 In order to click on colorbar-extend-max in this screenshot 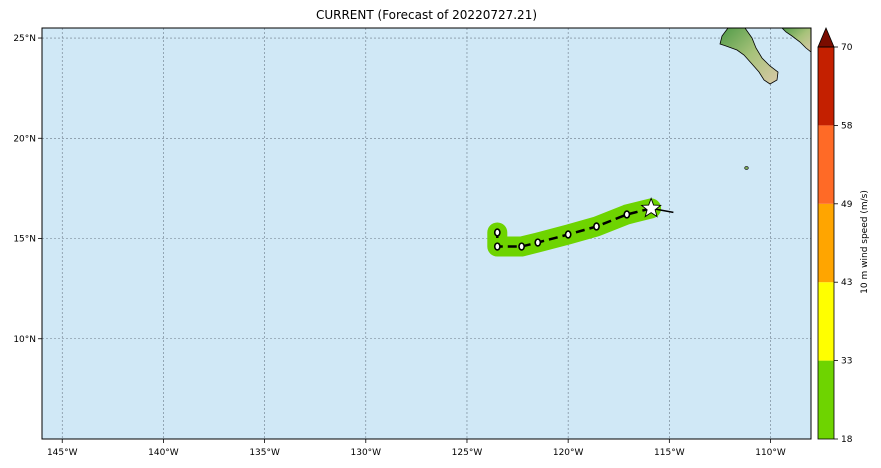, I will do `click(826, 37)`.